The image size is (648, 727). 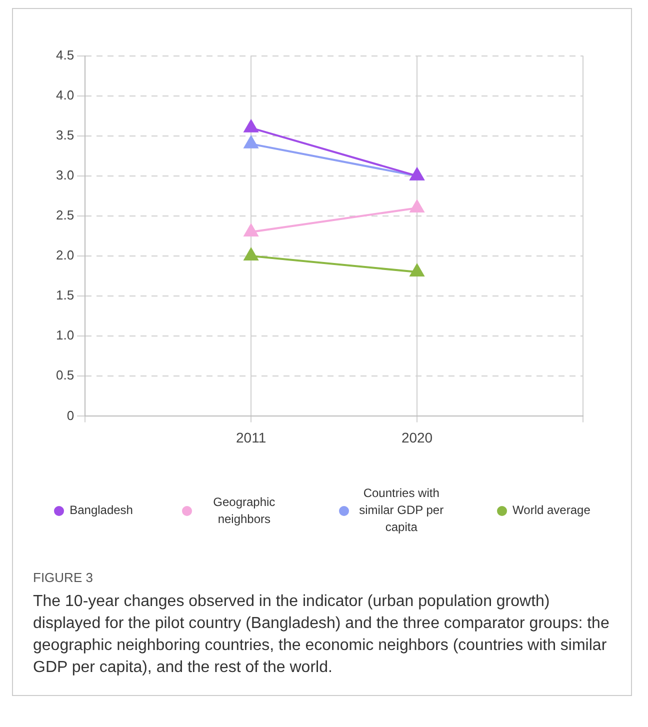 What do you see at coordinates (417, 437) in the screenshot?
I see `x-tick-label: 2020` at bounding box center [417, 437].